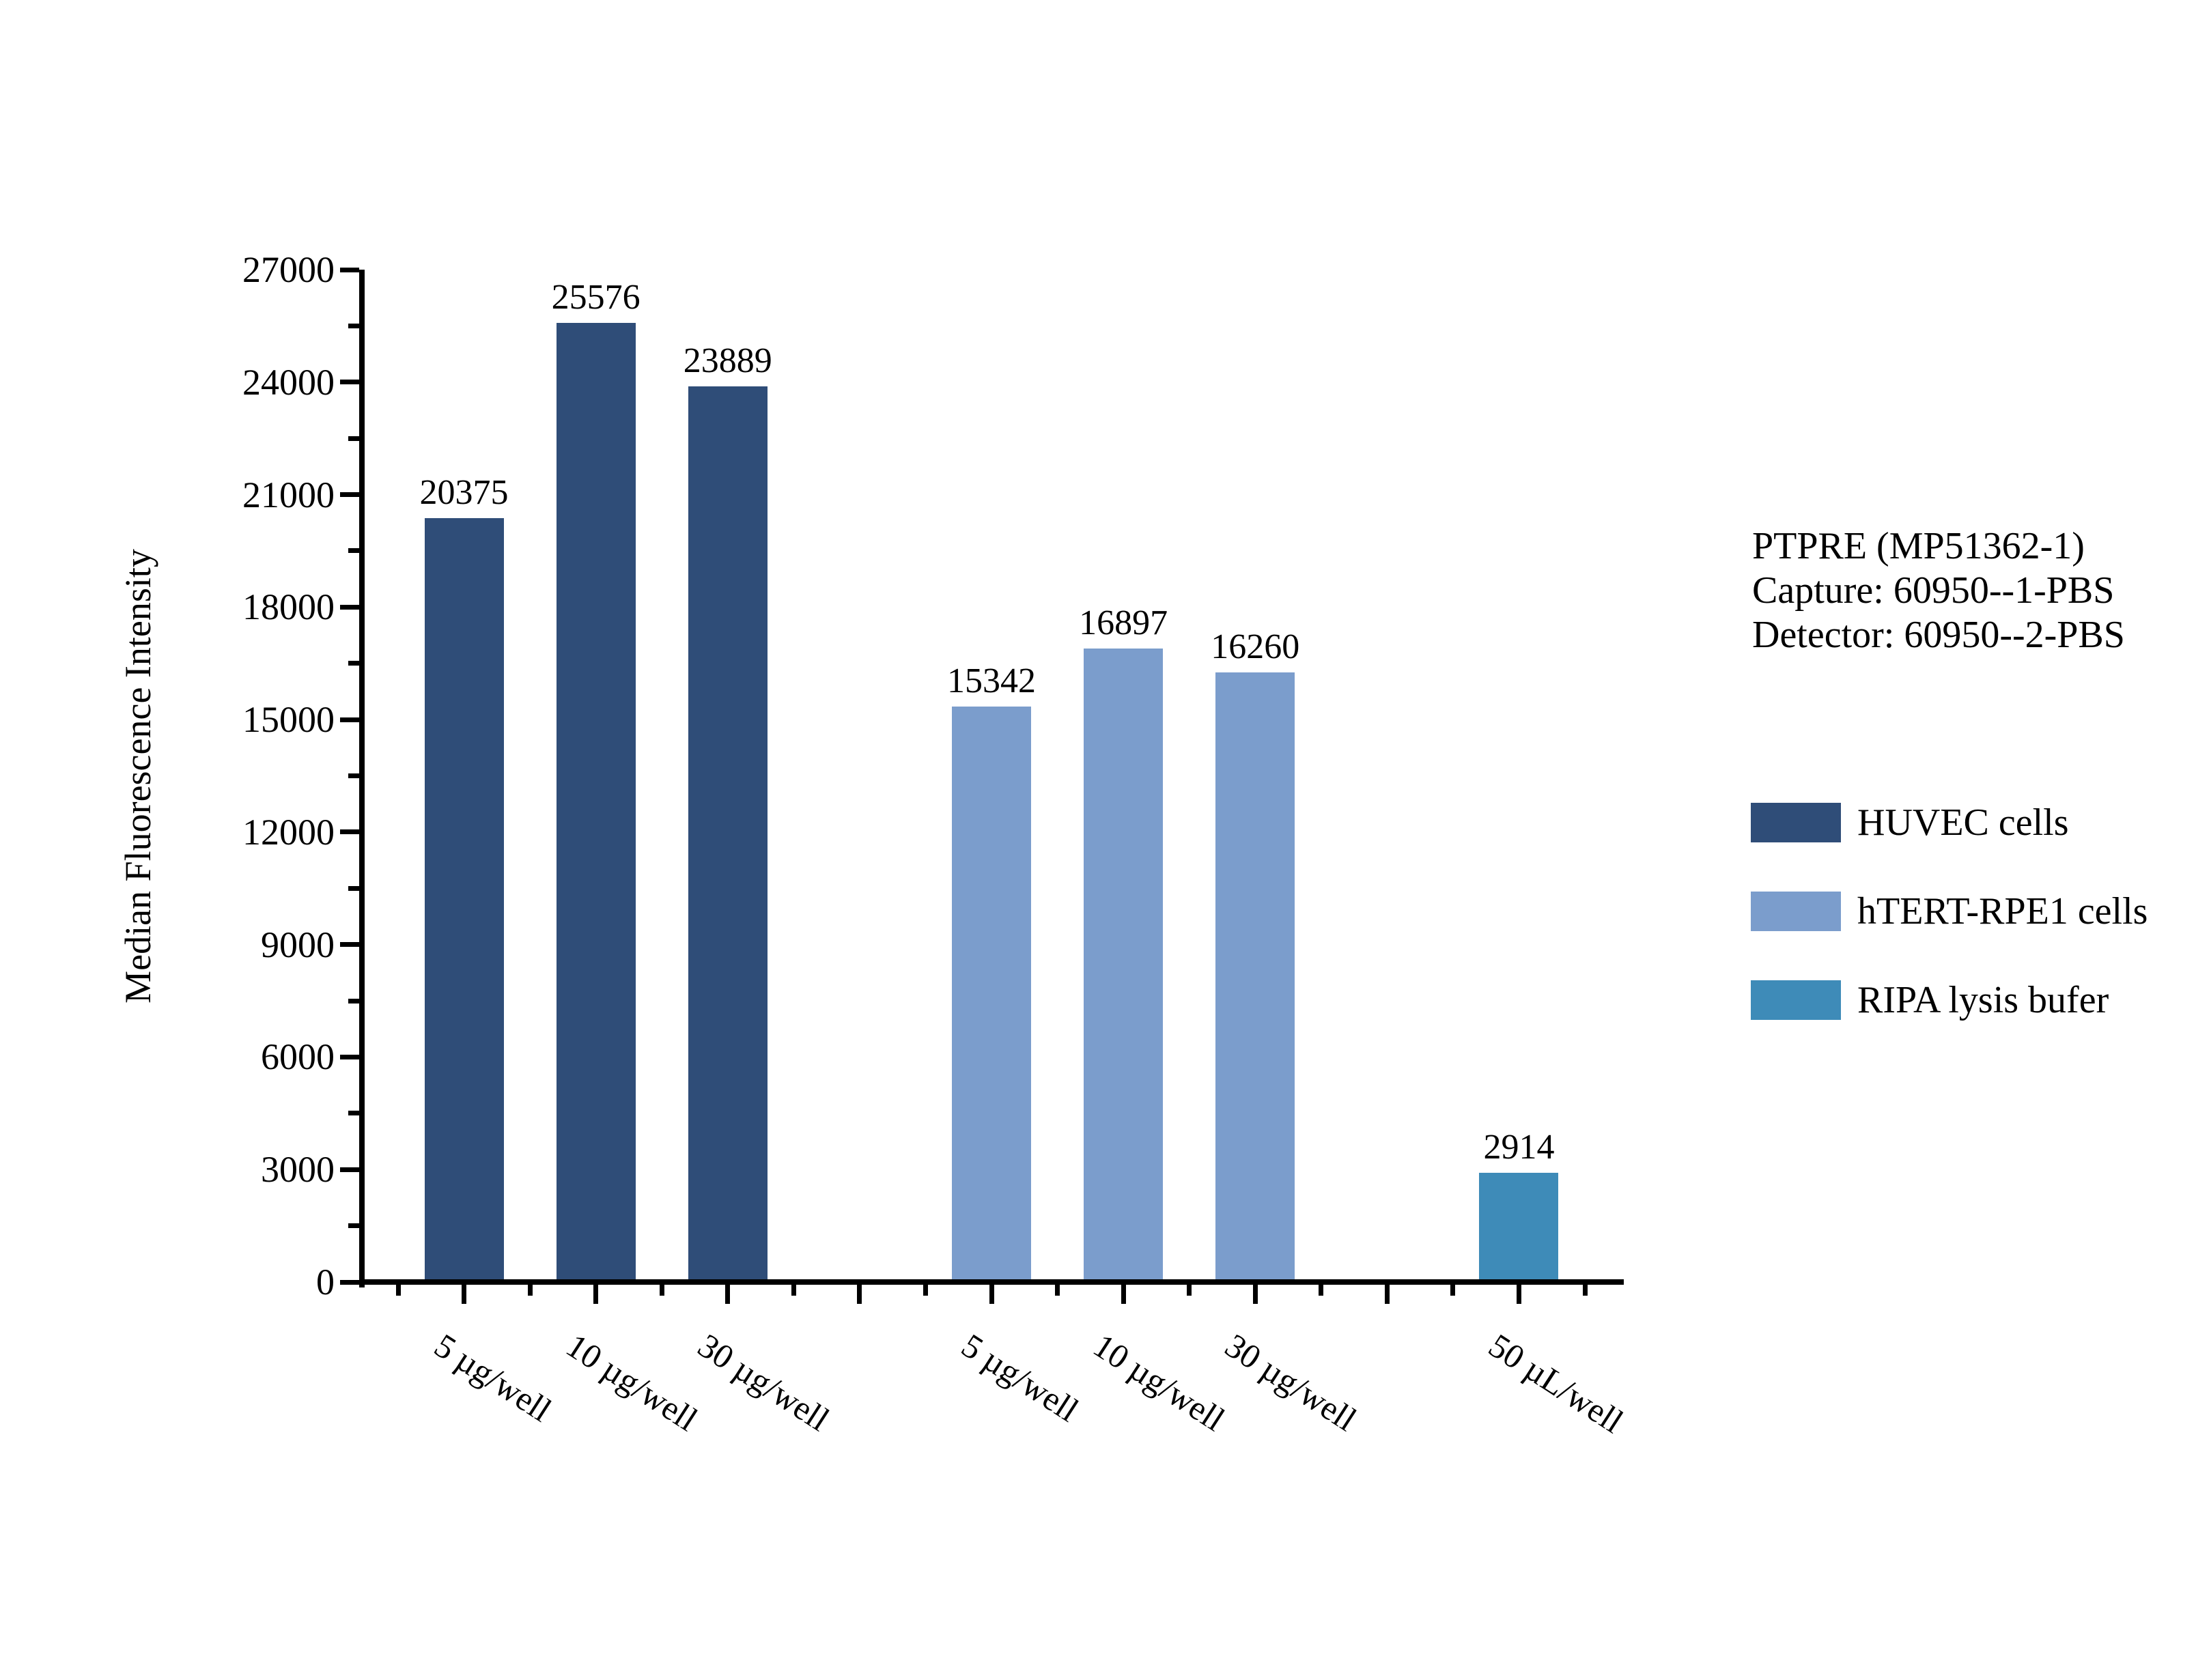 The width and height of the screenshot is (2196, 1680). What do you see at coordinates (992, 1282) in the screenshot?
I see `x-axis-line` at bounding box center [992, 1282].